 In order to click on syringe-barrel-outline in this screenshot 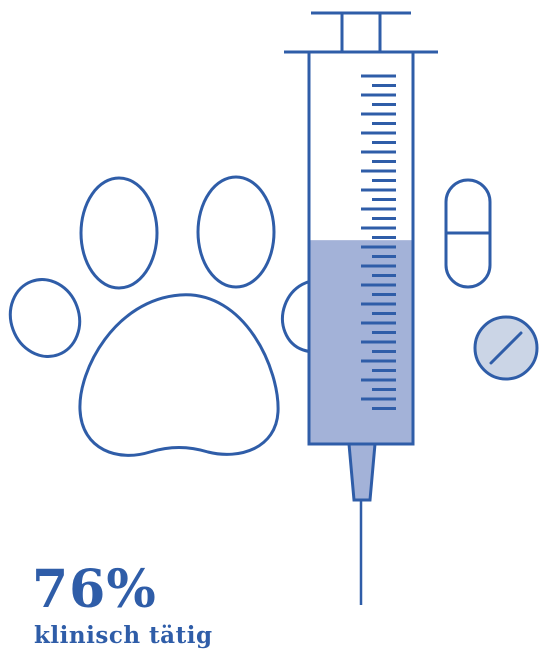, I will do `click(361, 248)`.